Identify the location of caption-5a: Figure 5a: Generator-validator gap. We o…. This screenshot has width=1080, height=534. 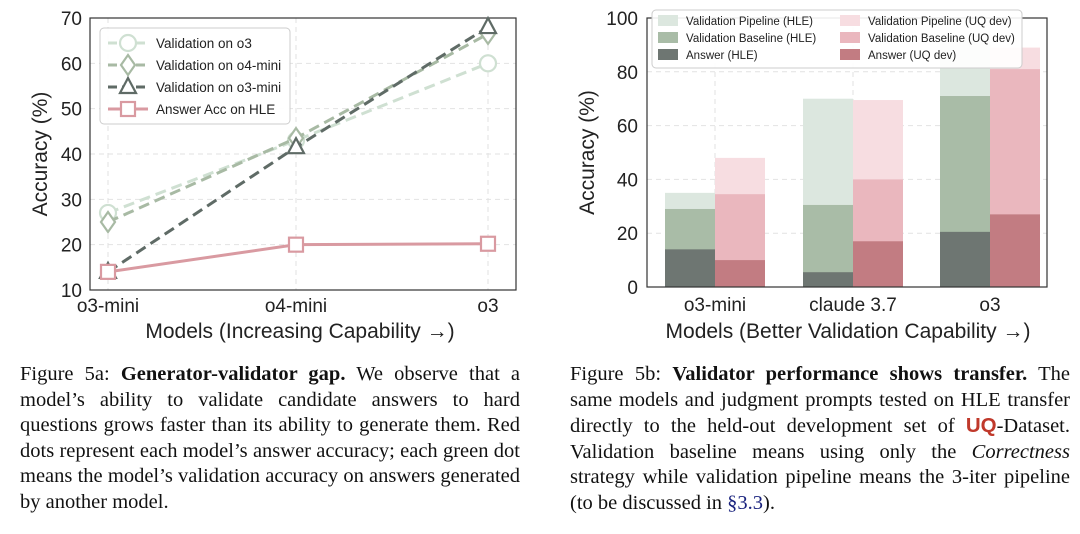
(270, 438).